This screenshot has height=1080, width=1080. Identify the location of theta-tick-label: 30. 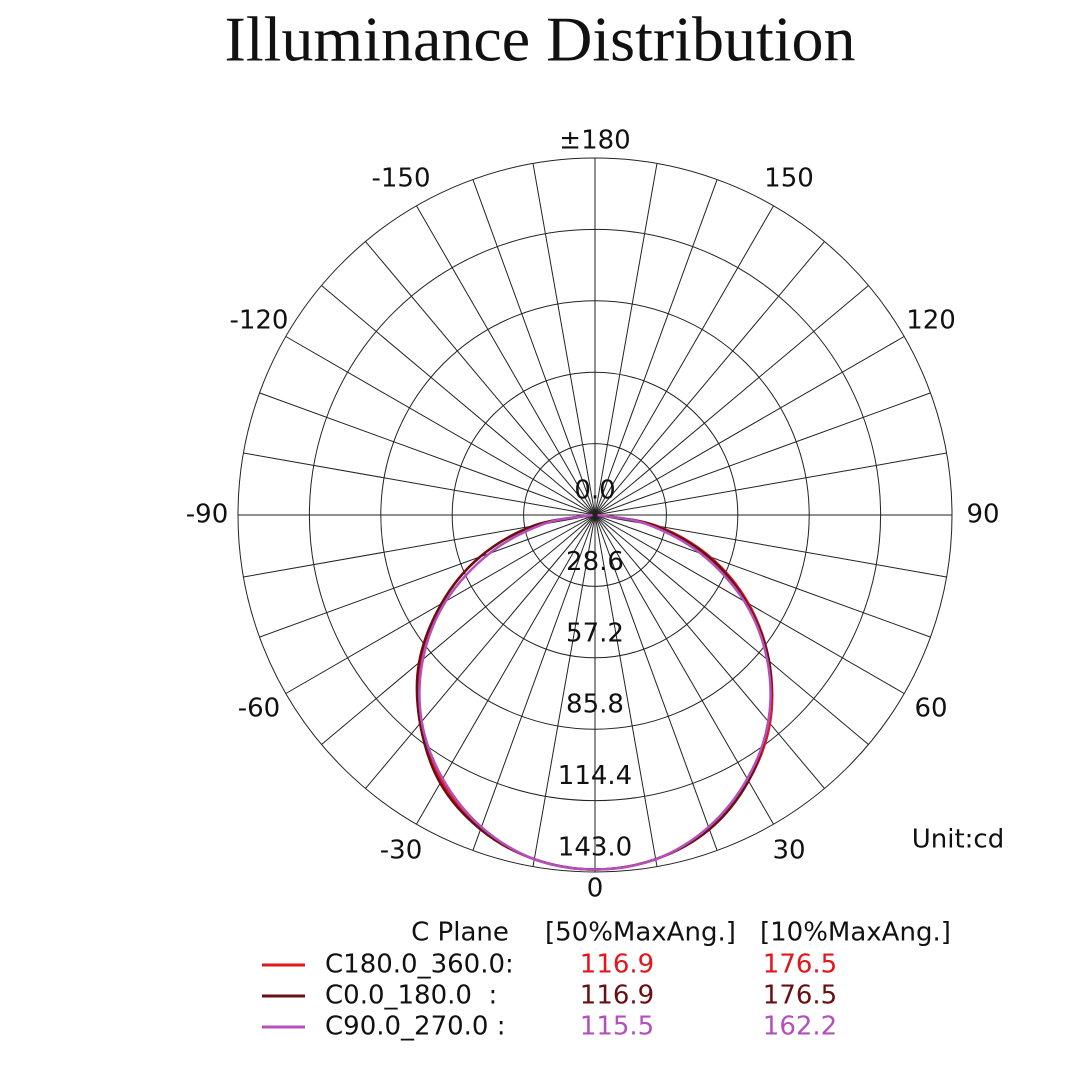
(788, 851).